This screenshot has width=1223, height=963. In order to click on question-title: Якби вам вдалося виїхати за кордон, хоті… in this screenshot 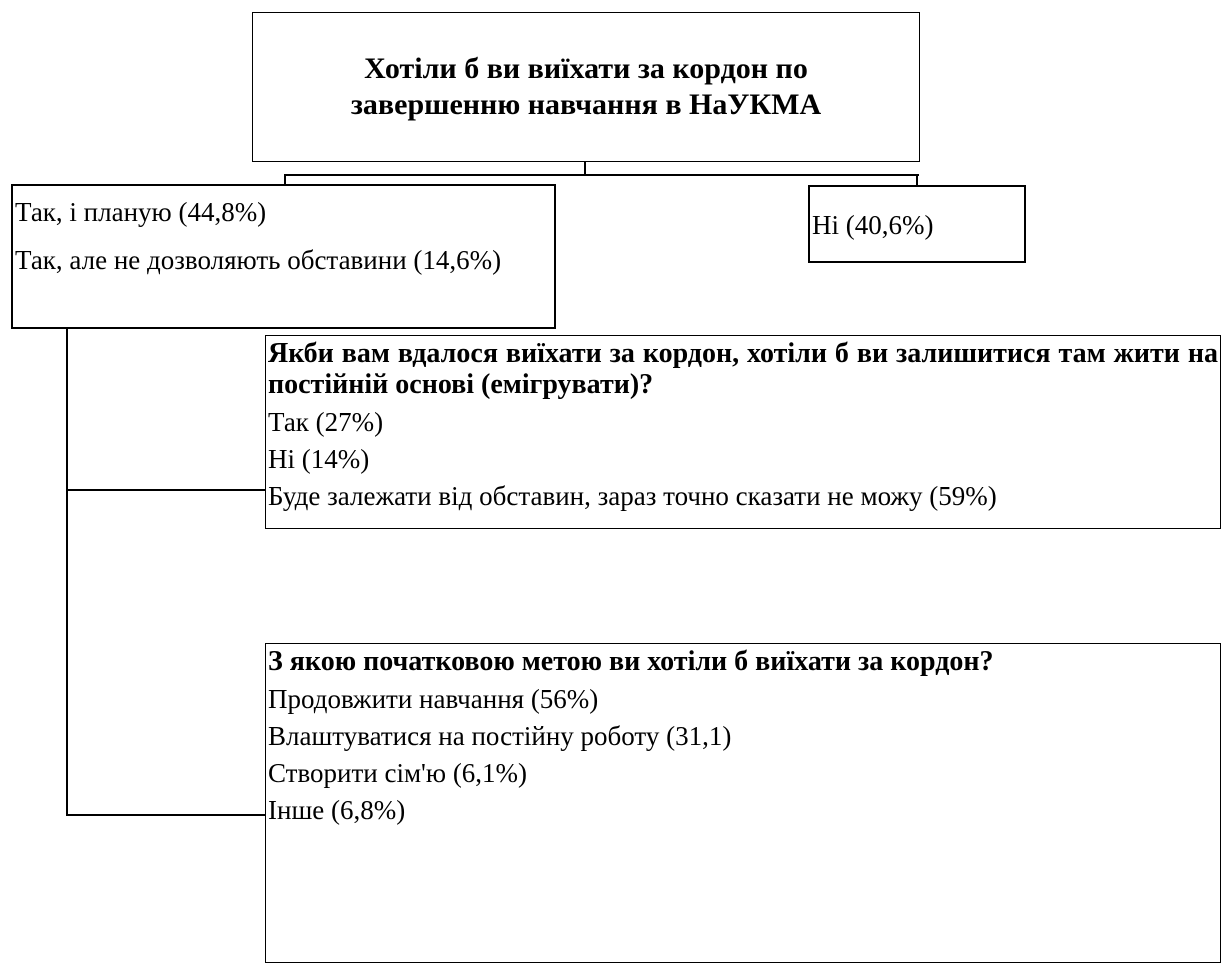, I will do `click(743, 369)`.